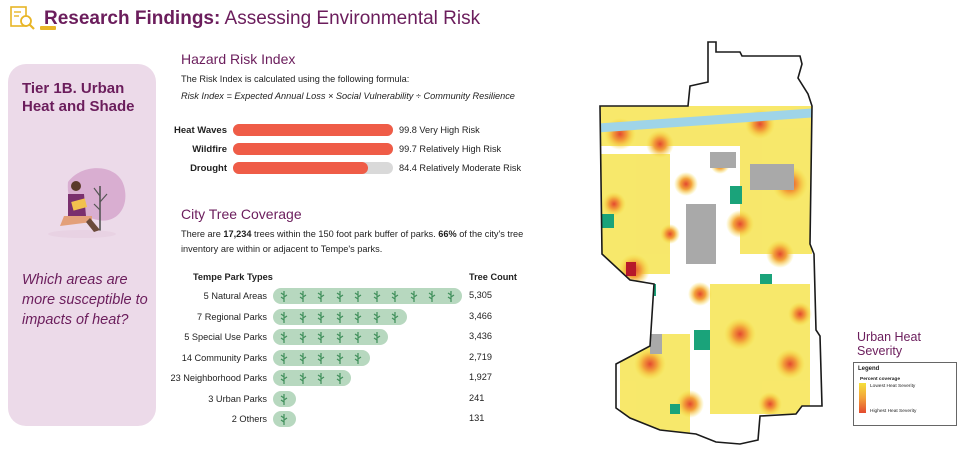 Image resolution: width=960 pixels, height=461 pixels. I want to click on park-row: 2 Others, so click(311, 419).